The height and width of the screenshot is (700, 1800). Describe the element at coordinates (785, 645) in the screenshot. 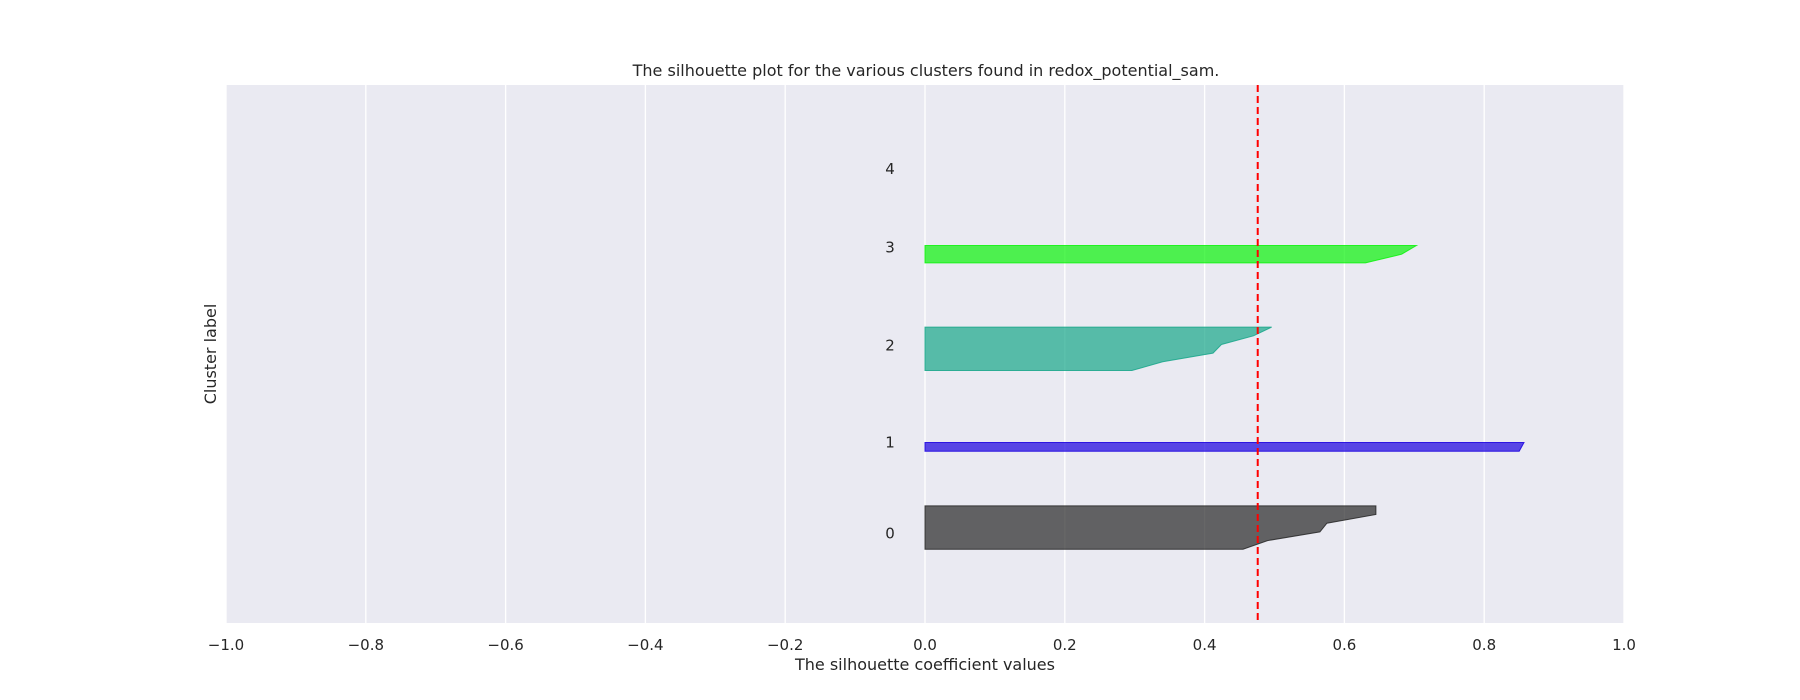

I see `x-tick-label: −0.2` at that location.